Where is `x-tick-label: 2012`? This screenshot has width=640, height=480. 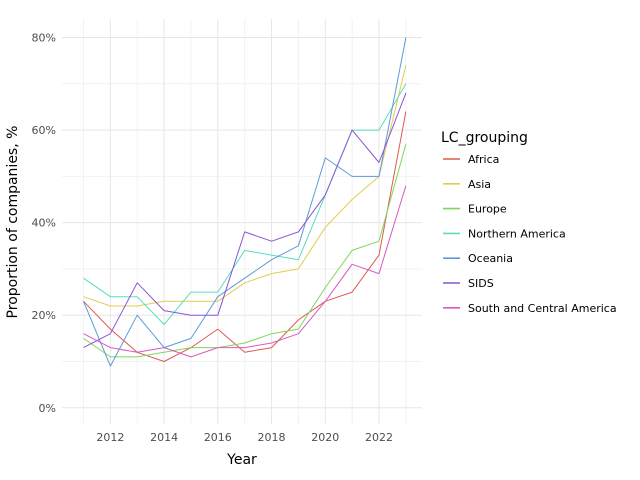
x-tick-label: 2012 is located at coordinates (110, 437).